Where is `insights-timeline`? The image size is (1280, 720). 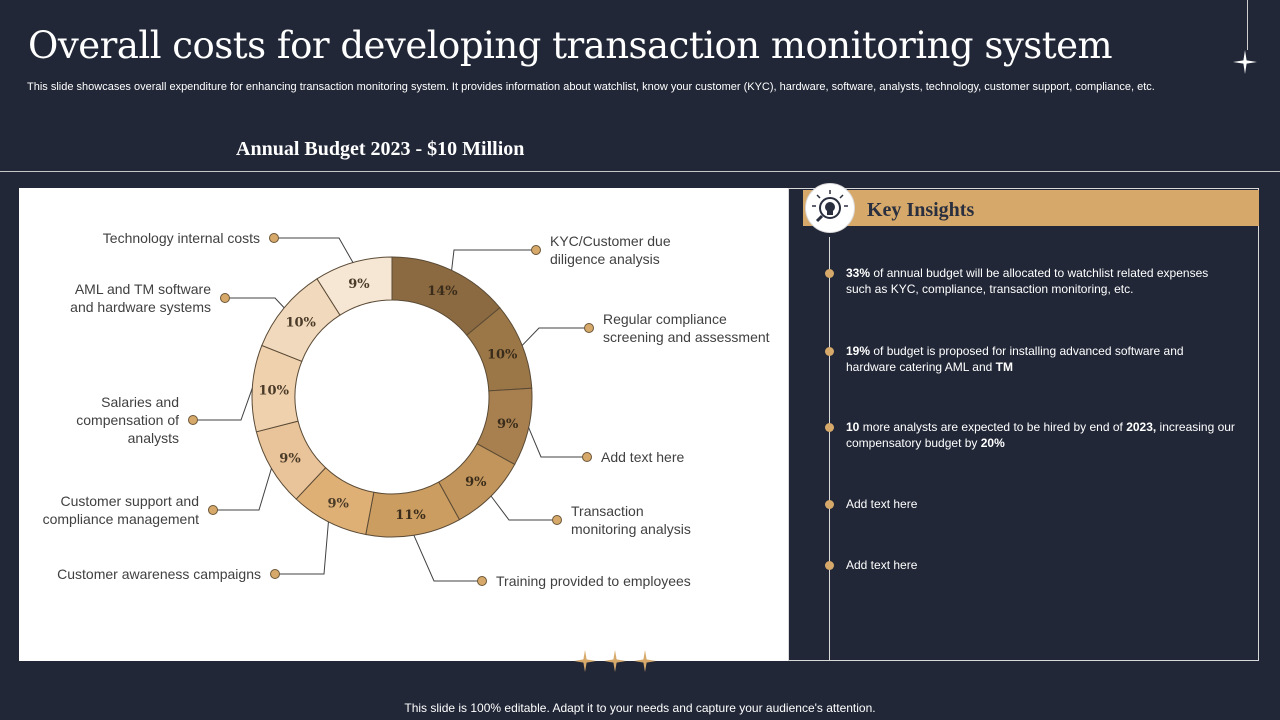 insights-timeline is located at coordinates (829, 449).